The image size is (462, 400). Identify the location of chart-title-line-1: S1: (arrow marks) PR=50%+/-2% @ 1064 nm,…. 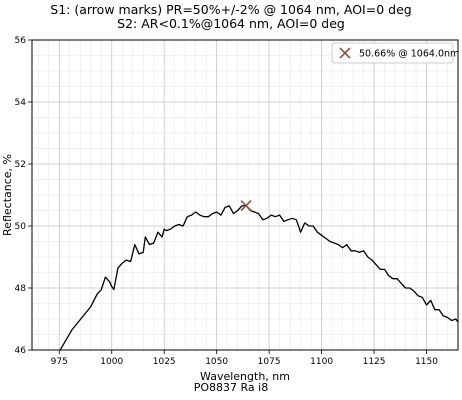
(231, 9).